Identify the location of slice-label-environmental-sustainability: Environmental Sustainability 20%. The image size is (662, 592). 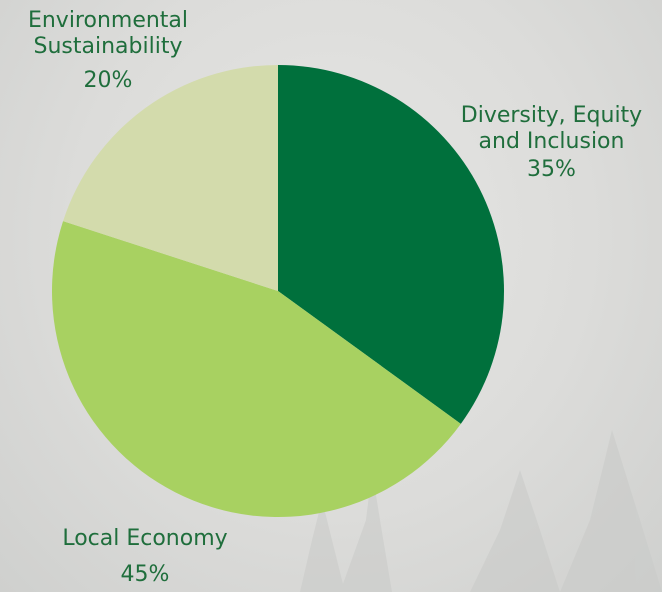
(108, 51).